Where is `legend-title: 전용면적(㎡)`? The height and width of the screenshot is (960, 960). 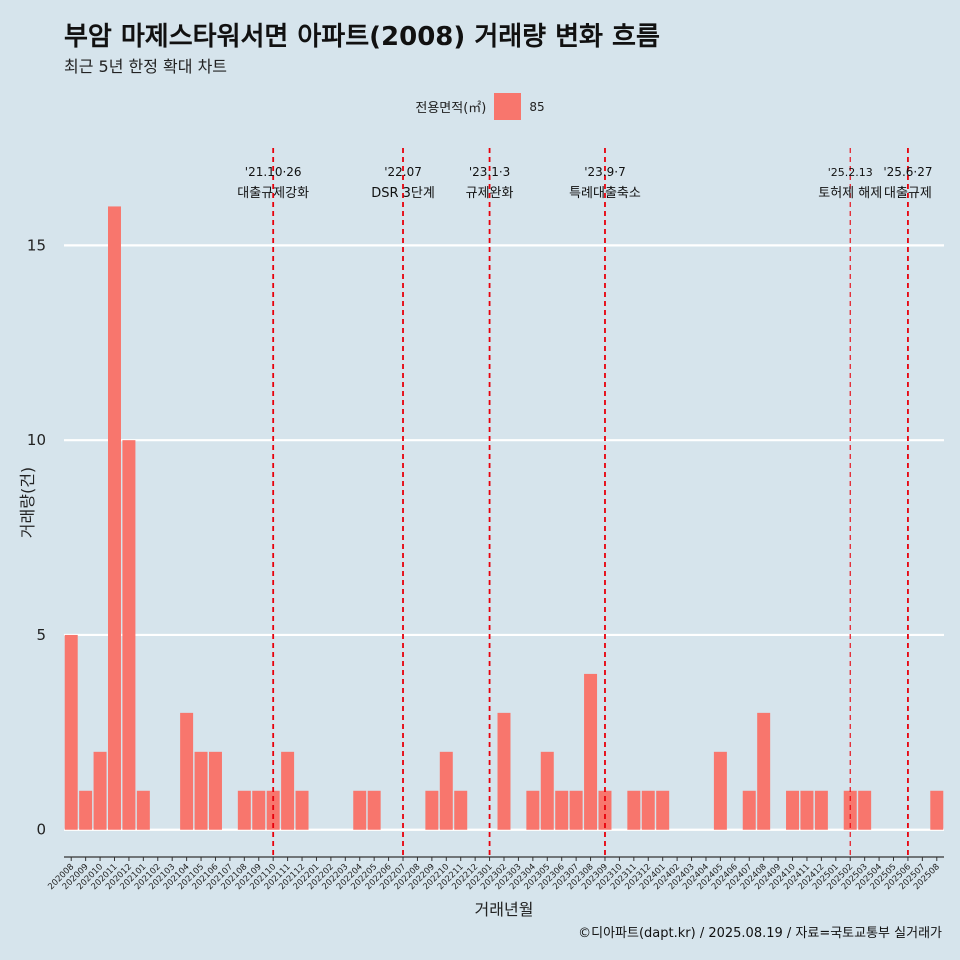
legend-title: 전용면적(㎡) is located at coordinates (451, 108).